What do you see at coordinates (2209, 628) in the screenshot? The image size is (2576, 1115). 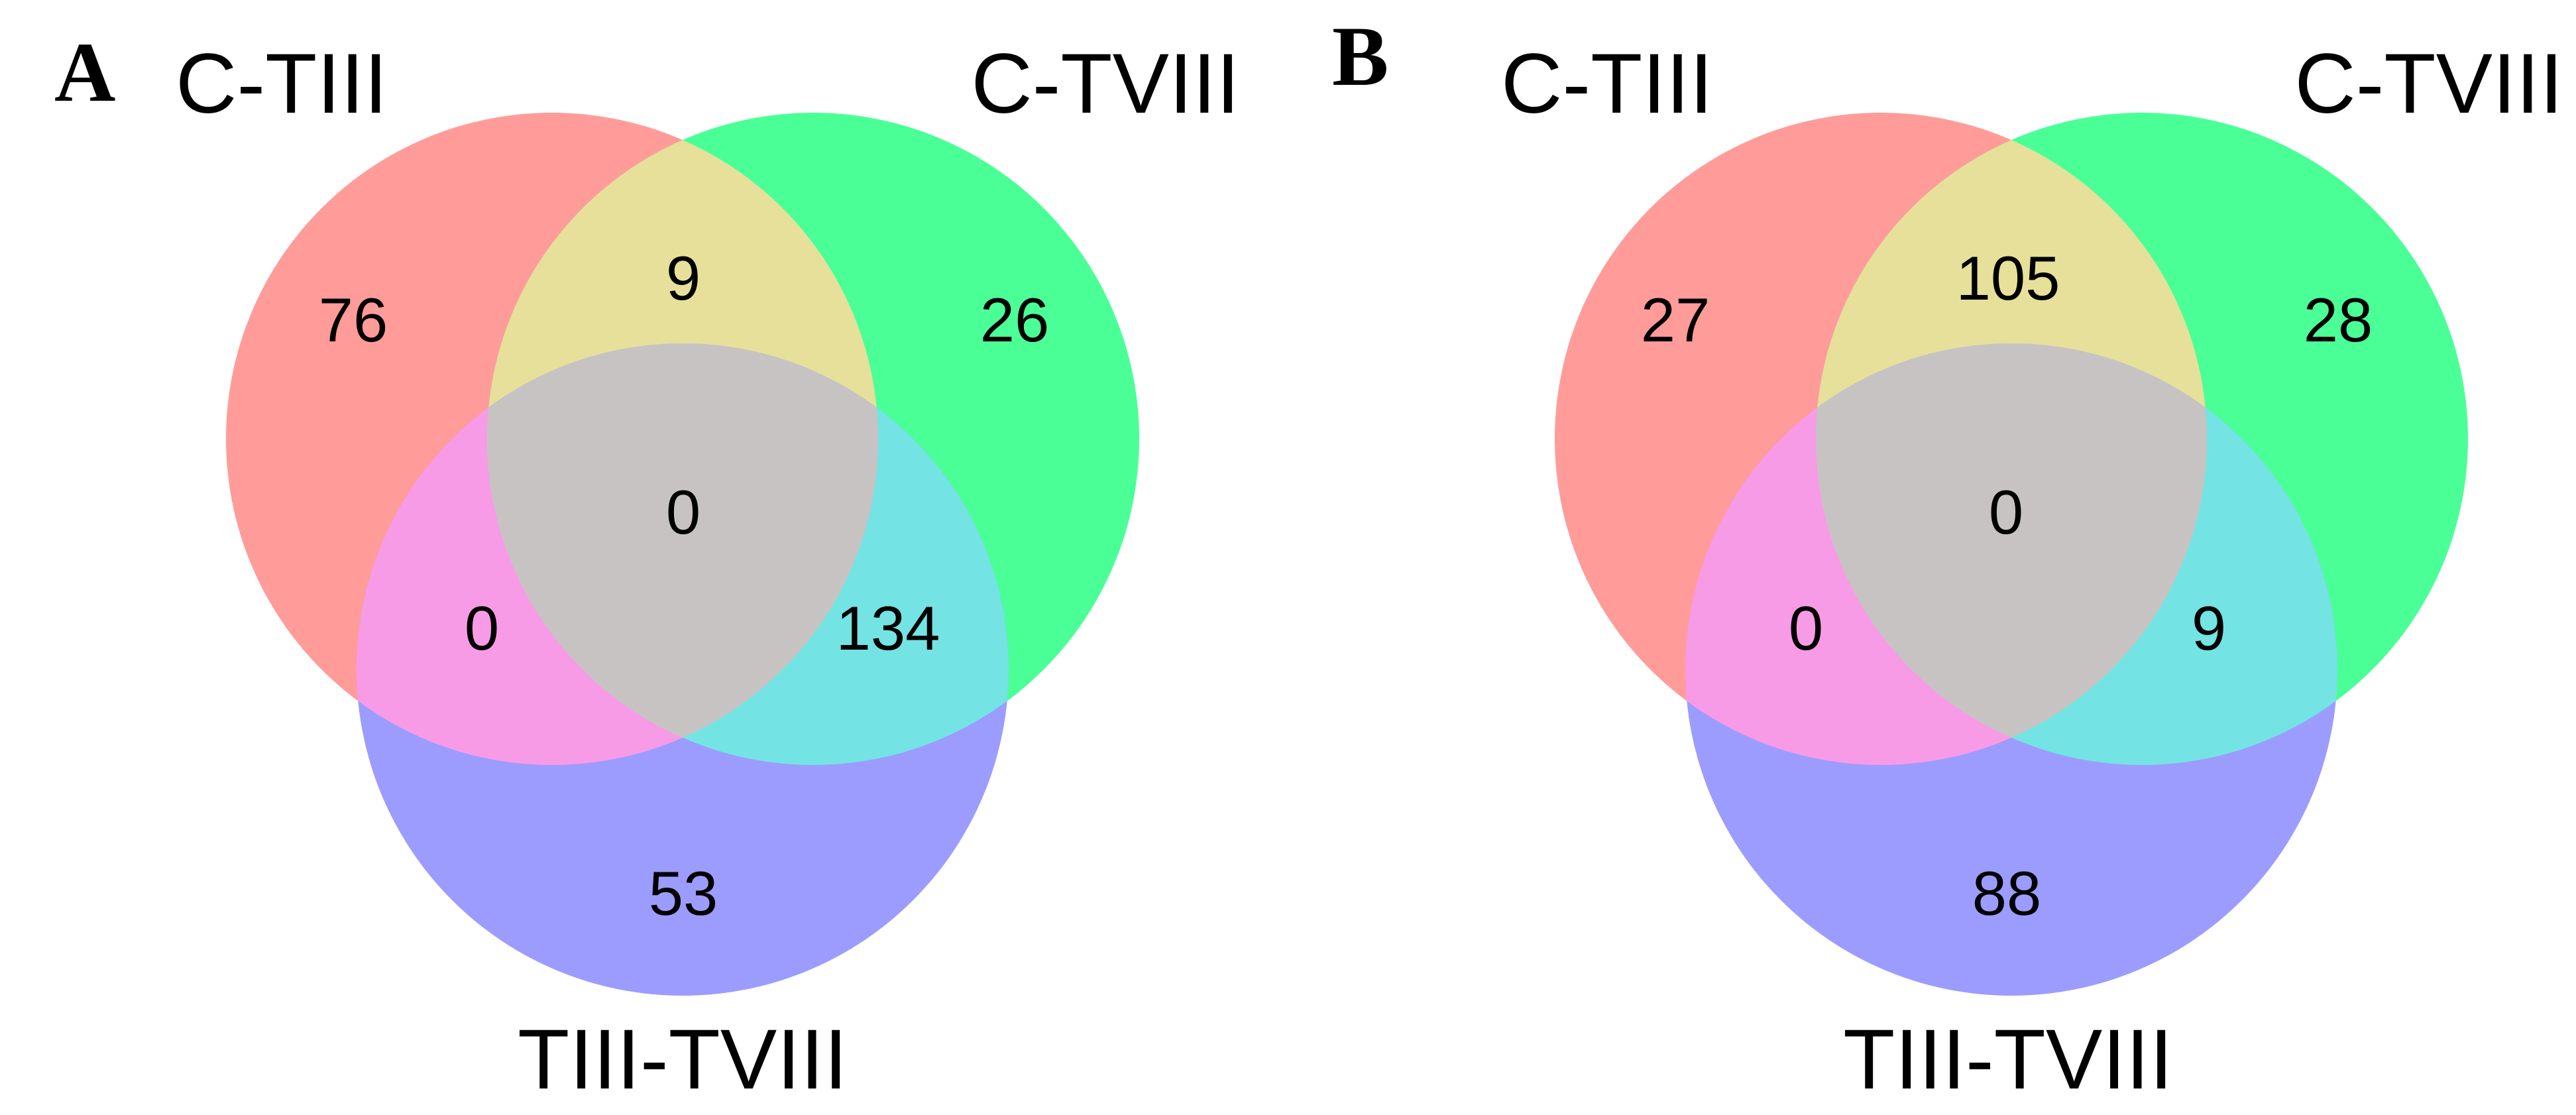 I see `count-bc: 9` at bounding box center [2209, 628].